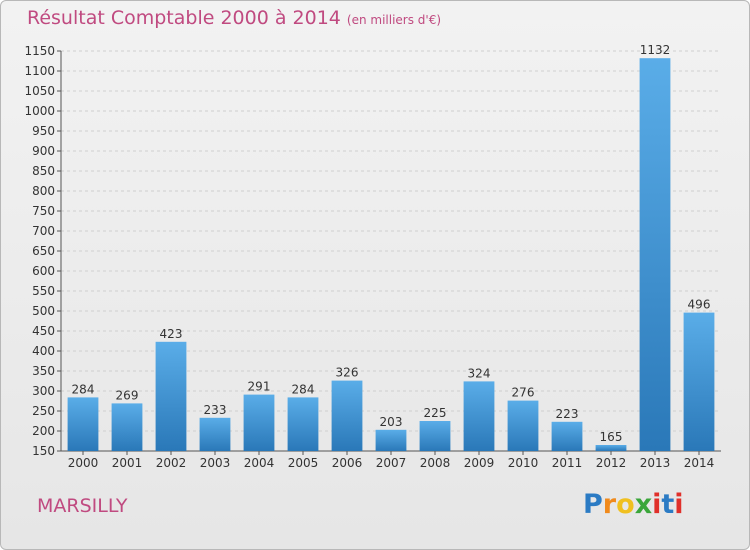 The image size is (750, 550). I want to click on x-tick-label: 2000, so click(83, 463).